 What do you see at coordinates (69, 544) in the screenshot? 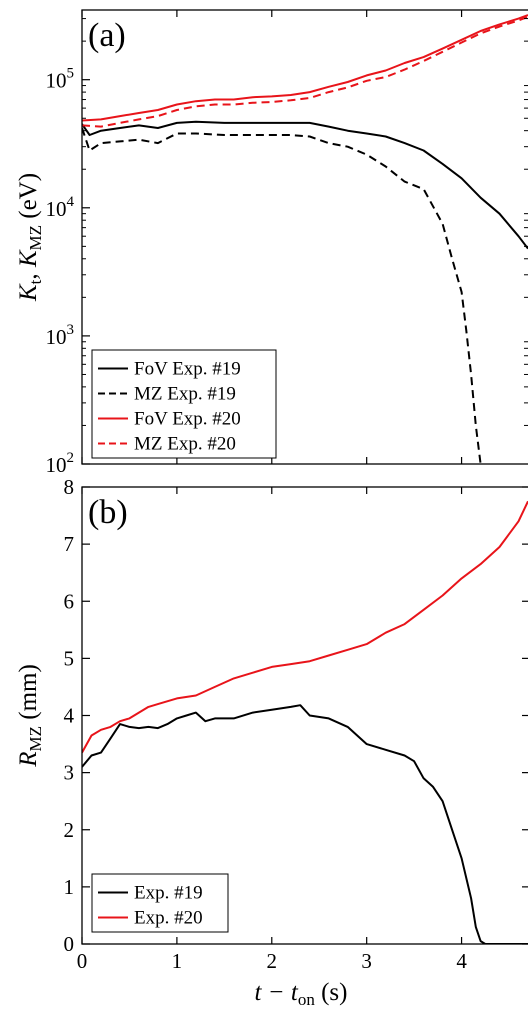
I see `y-tick-label-b-7: 7` at bounding box center [69, 544].